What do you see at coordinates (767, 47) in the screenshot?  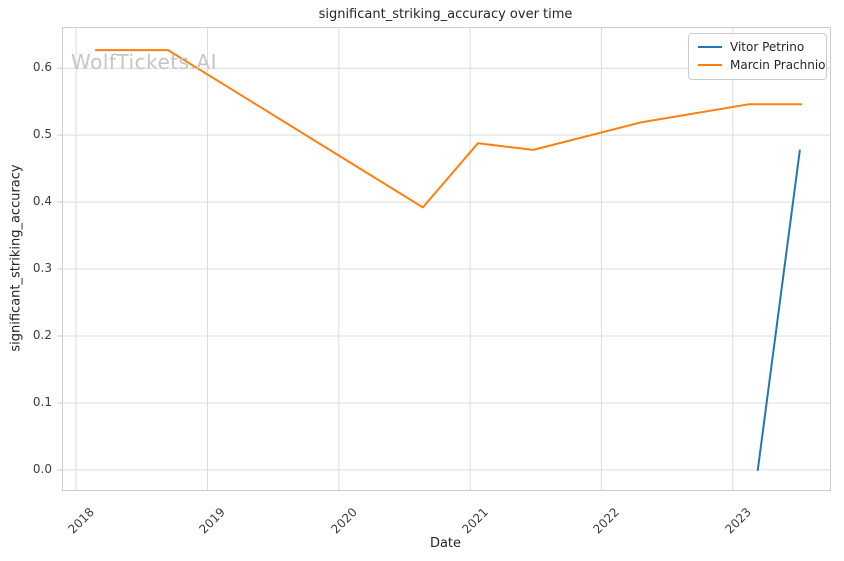 I see `legend-label: Vitor Petrino` at bounding box center [767, 47].